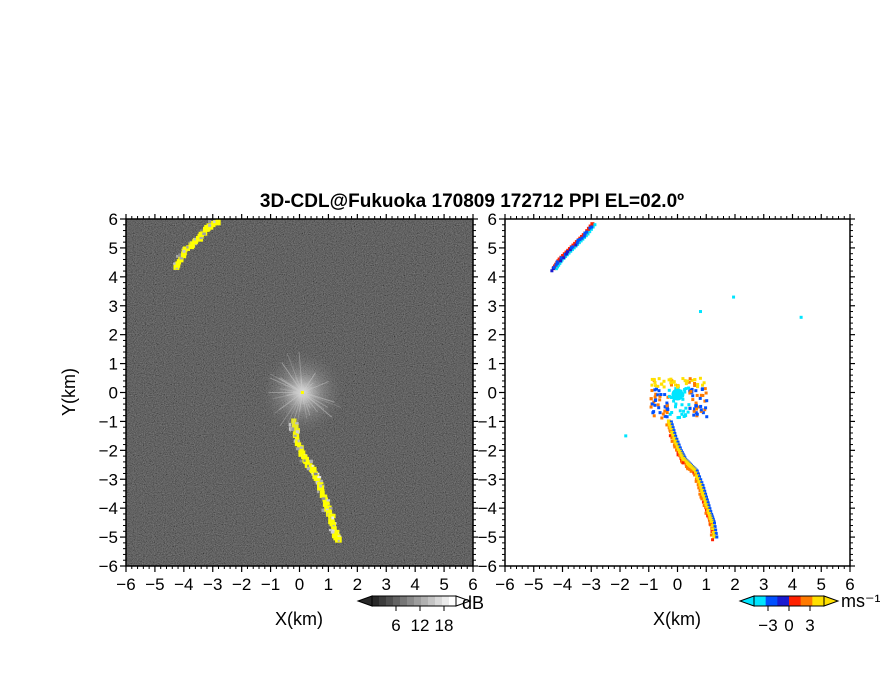 This screenshot has height=680, width=880. What do you see at coordinates (113, 277) in the screenshot?
I see `y-tick-label: 4` at bounding box center [113, 277].